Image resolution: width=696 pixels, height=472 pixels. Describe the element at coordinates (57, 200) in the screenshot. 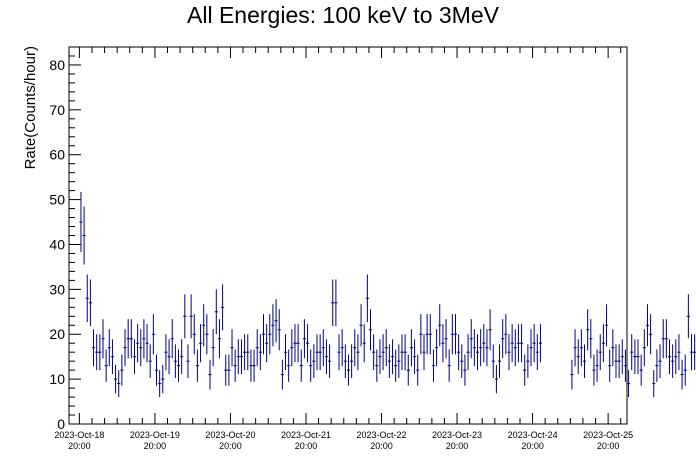

I see `y-tick-label: 50` at that location.